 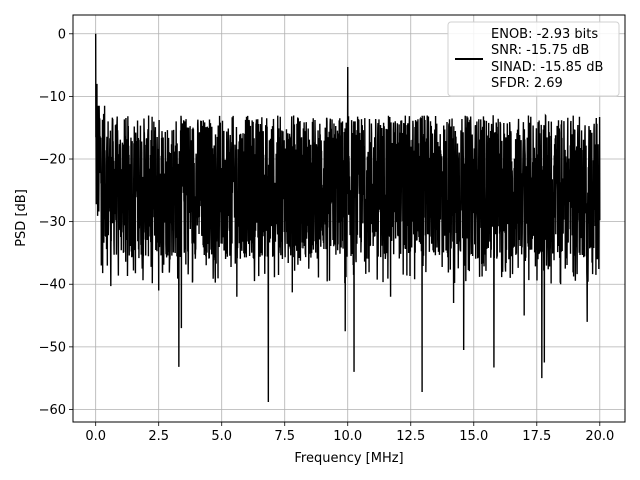 What do you see at coordinates (527, 83) in the screenshot?
I see `legend-sfdr: SFDR: 2.69` at bounding box center [527, 83].